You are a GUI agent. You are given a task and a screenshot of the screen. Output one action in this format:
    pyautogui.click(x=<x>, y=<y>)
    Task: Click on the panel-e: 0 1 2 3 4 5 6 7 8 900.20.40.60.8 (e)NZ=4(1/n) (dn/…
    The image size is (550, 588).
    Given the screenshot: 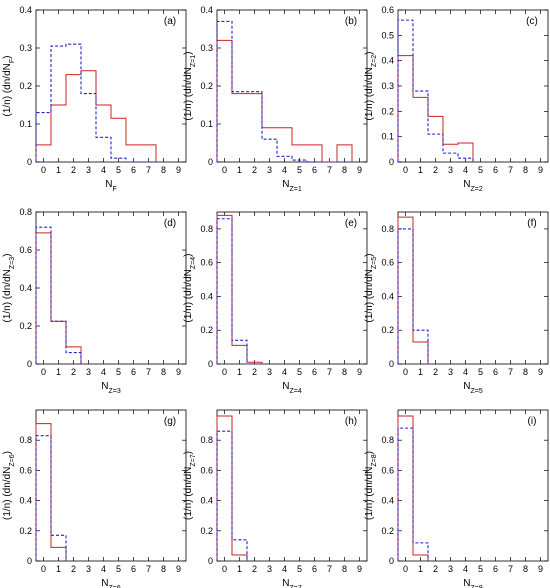 What is the action you would take?
    pyautogui.click(x=275, y=303)
    